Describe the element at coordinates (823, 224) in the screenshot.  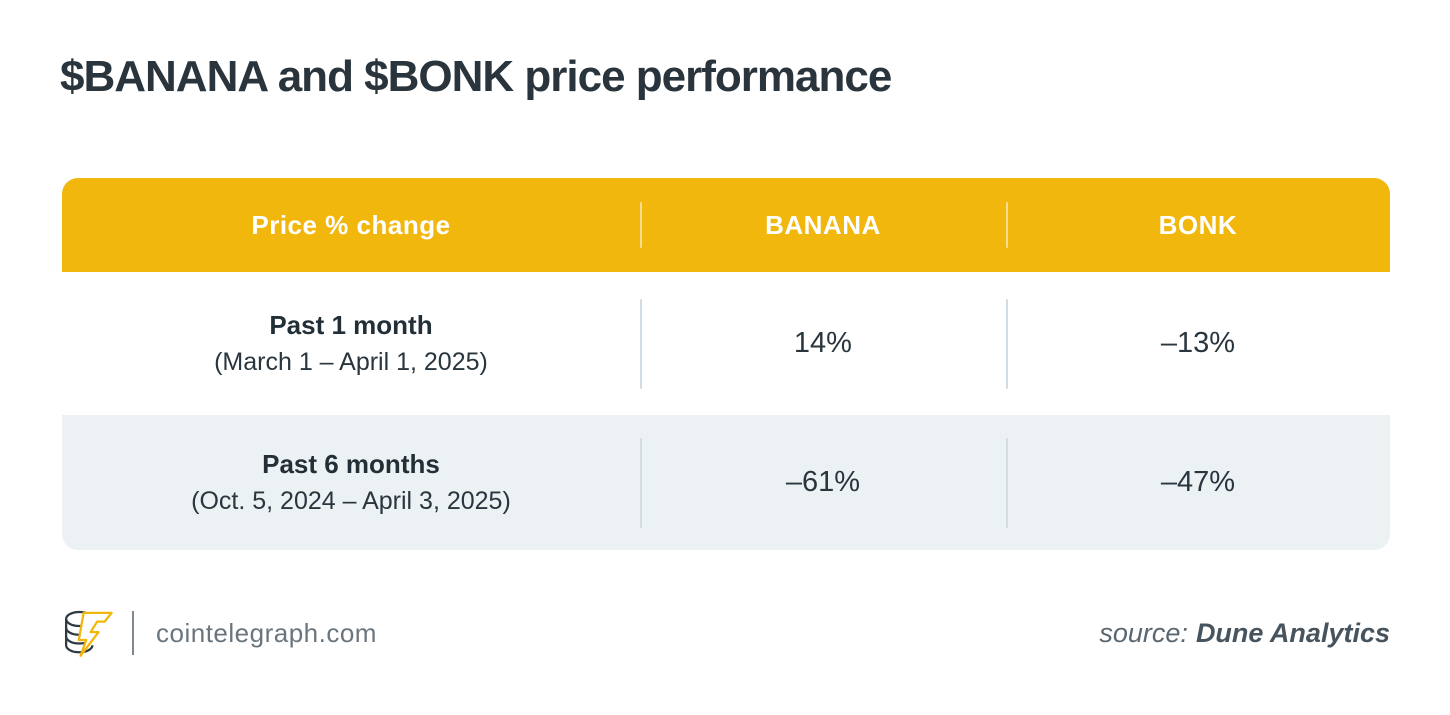
I see `column-header-banana: BANANA` at that location.